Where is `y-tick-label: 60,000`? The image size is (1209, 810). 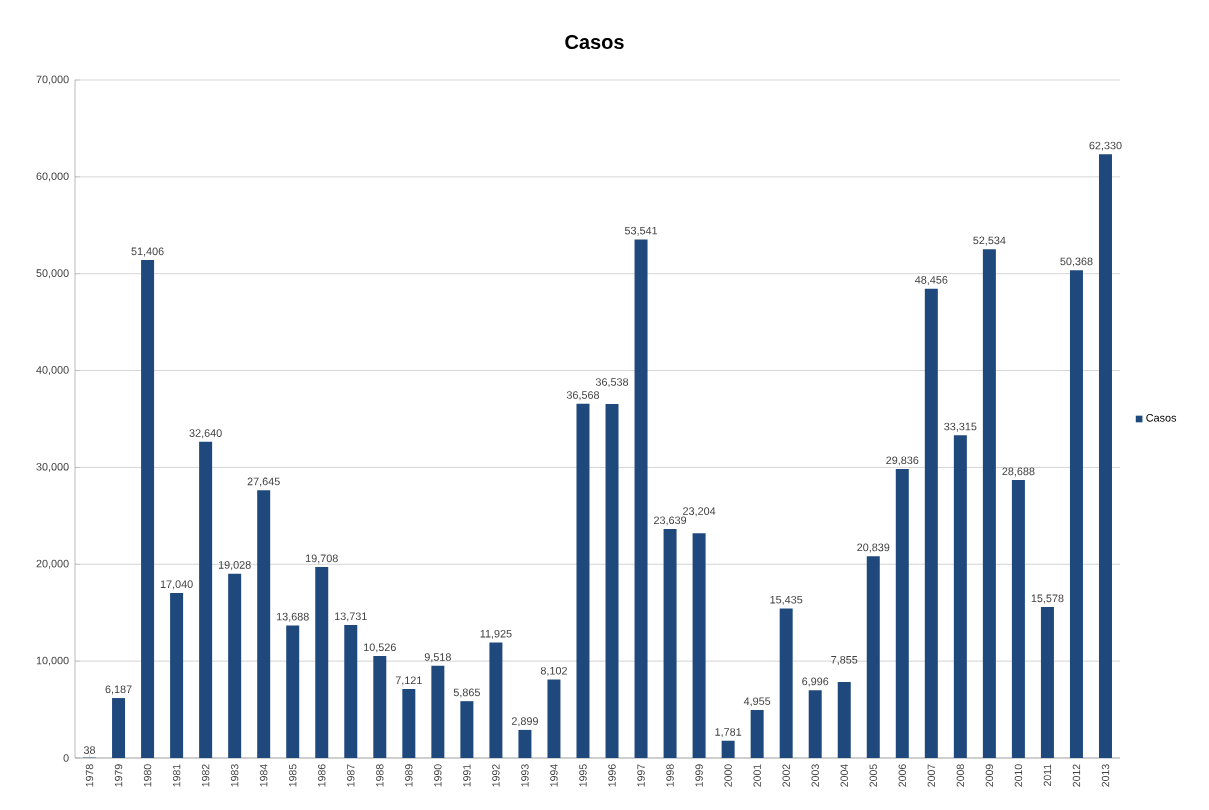 y-tick-label: 60,000 is located at coordinates (52, 177).